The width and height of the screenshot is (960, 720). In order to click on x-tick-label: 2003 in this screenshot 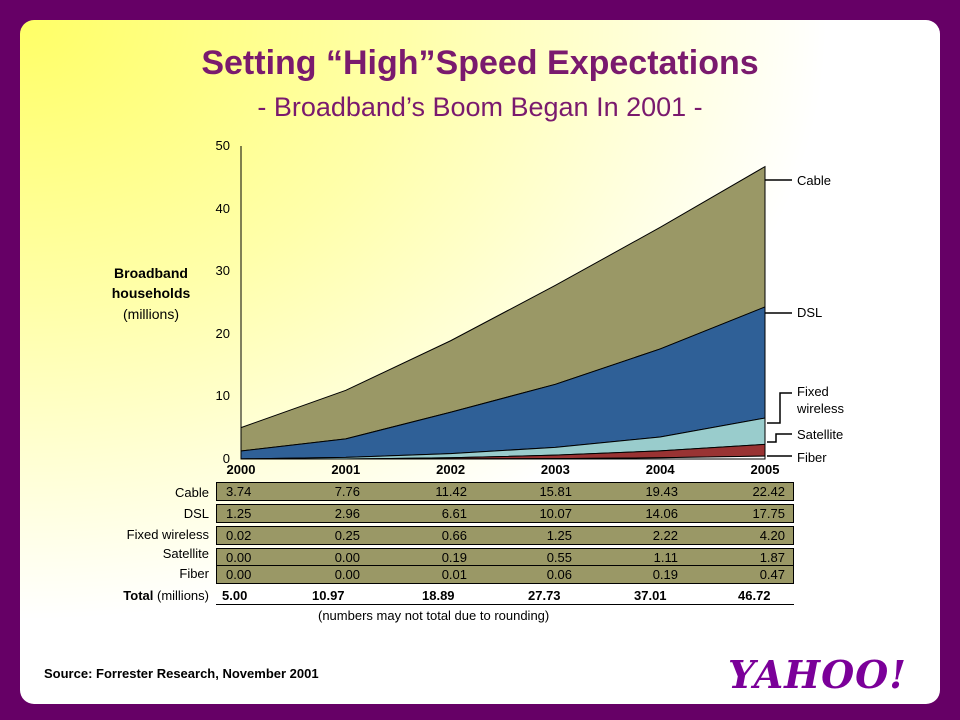, I will do `click(555, 469)`.